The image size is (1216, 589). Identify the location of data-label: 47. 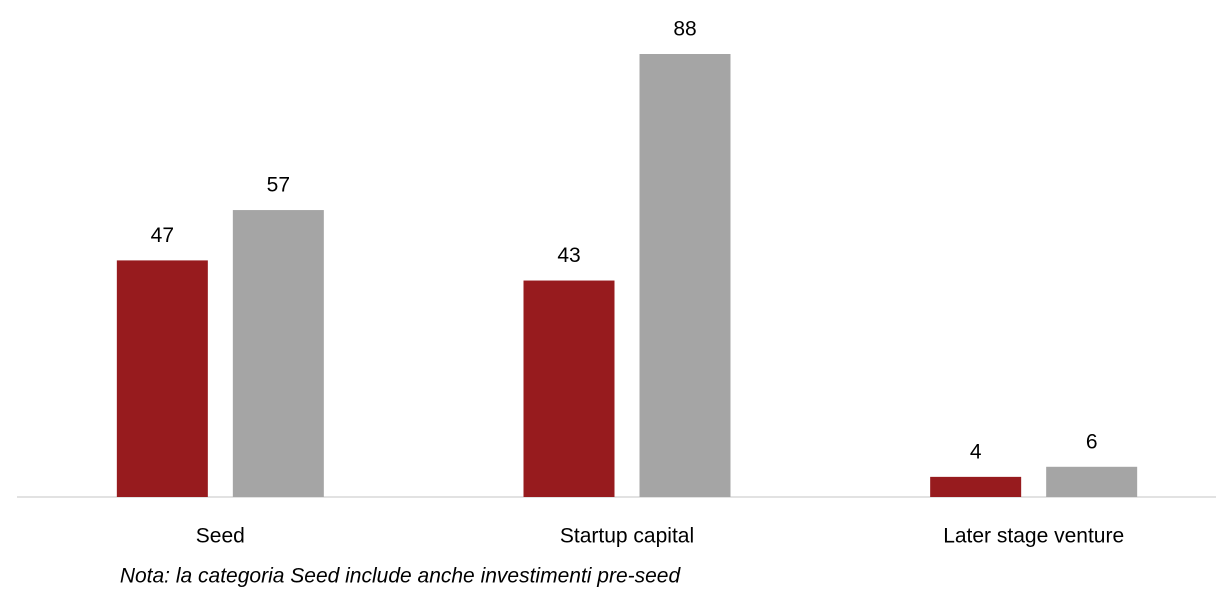
(162, 235).